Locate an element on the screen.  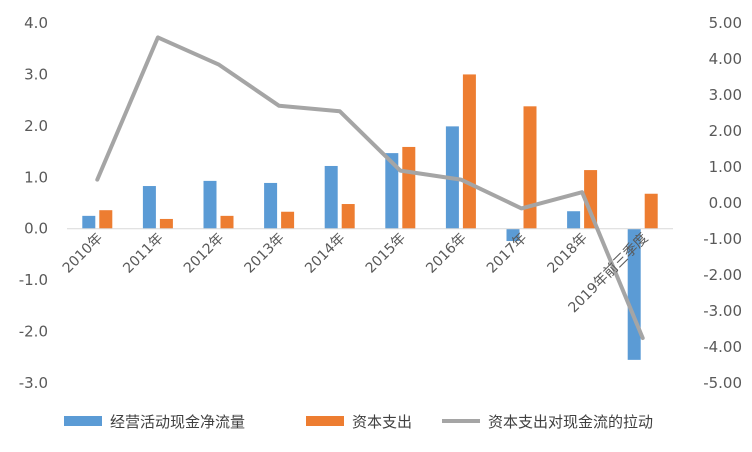
left-tick-label: 1.0 is located at coordinates (36, 177).